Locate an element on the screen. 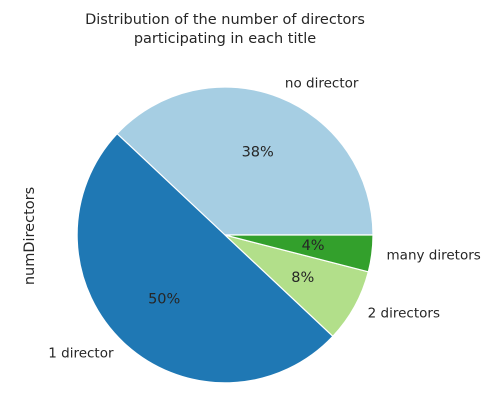  pie-category-label-1-director: 1 director is located at coordinates (81, 354).